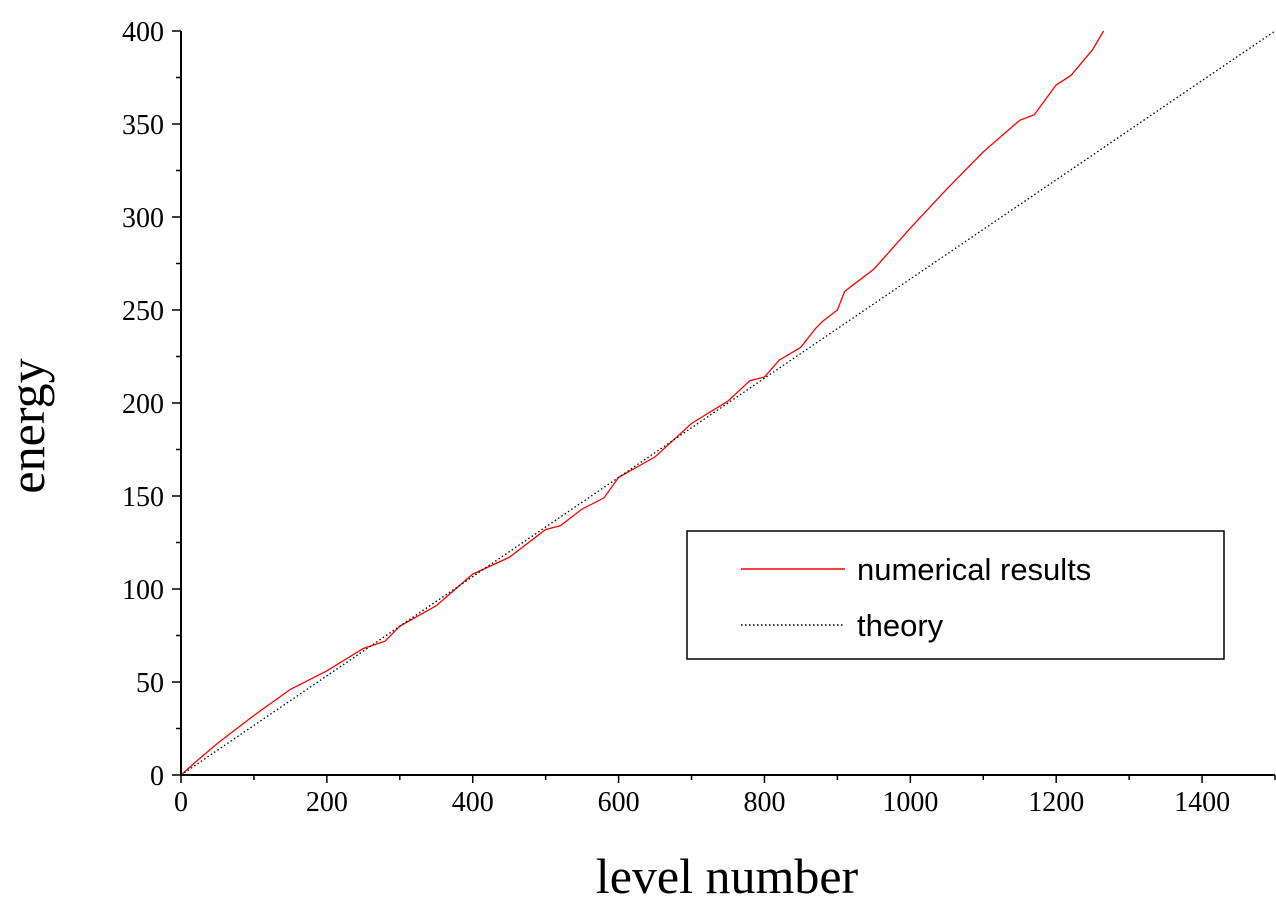 This screenshot has width=1276, height=901. I want to click on legend: numerical results theory, so click(955, 595).